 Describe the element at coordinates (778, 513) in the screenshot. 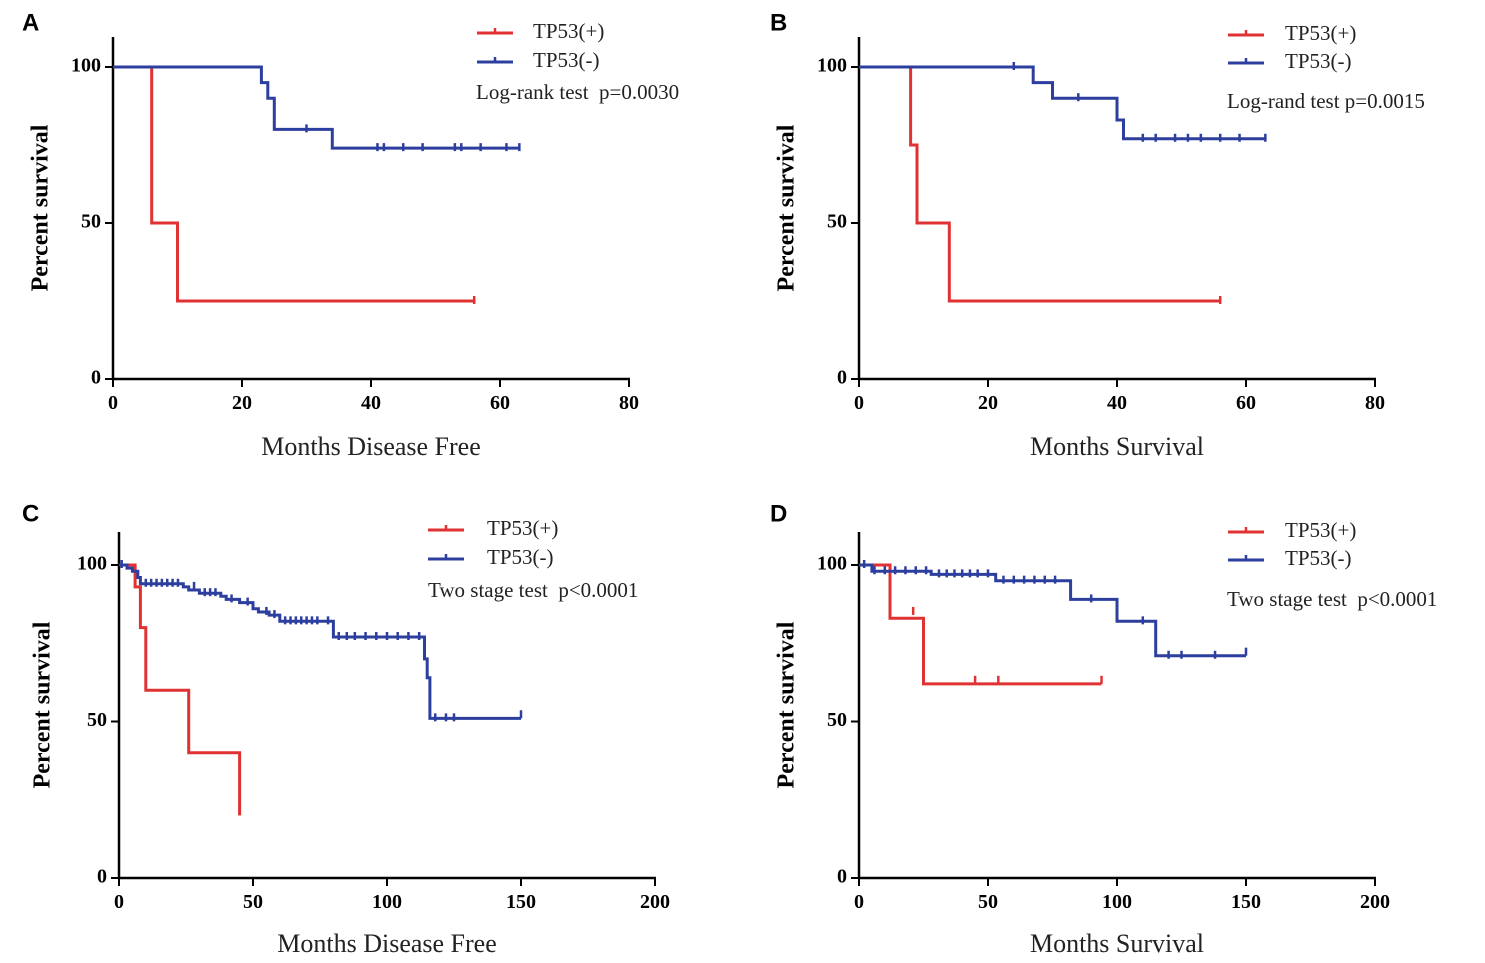

I see `panel-letter: D` at that location.